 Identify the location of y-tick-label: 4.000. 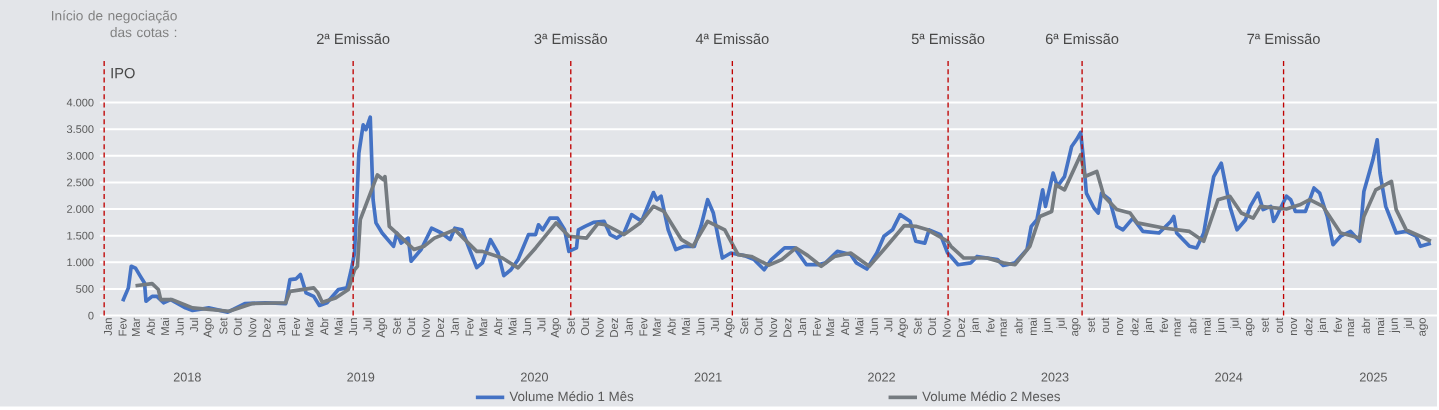
(80, 102).